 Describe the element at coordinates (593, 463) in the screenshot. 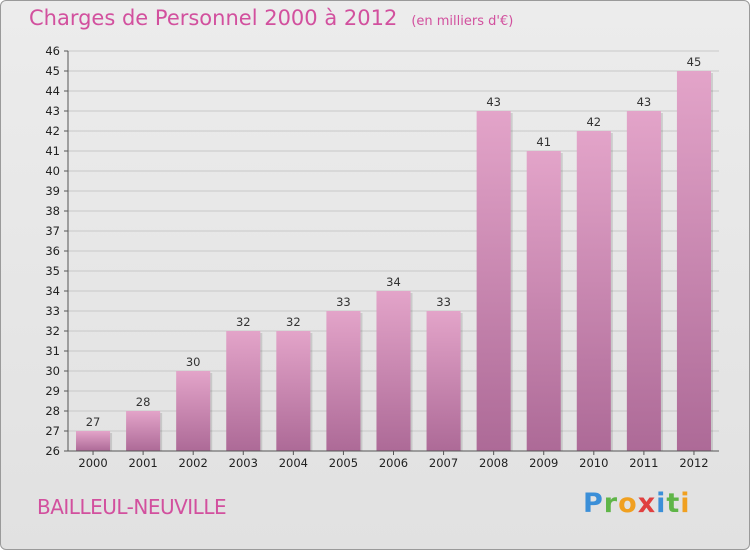

I see `x-tick-label: 2010` at that location.